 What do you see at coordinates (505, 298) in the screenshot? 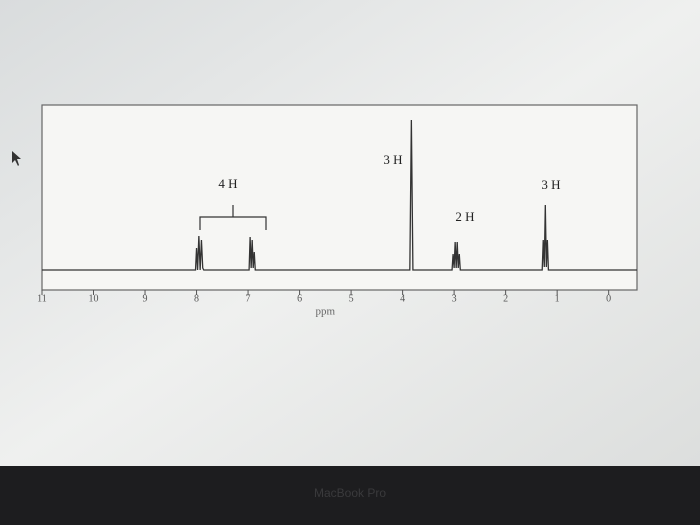
I see `x-tick-label: 2` at bounding box center [505, 298].